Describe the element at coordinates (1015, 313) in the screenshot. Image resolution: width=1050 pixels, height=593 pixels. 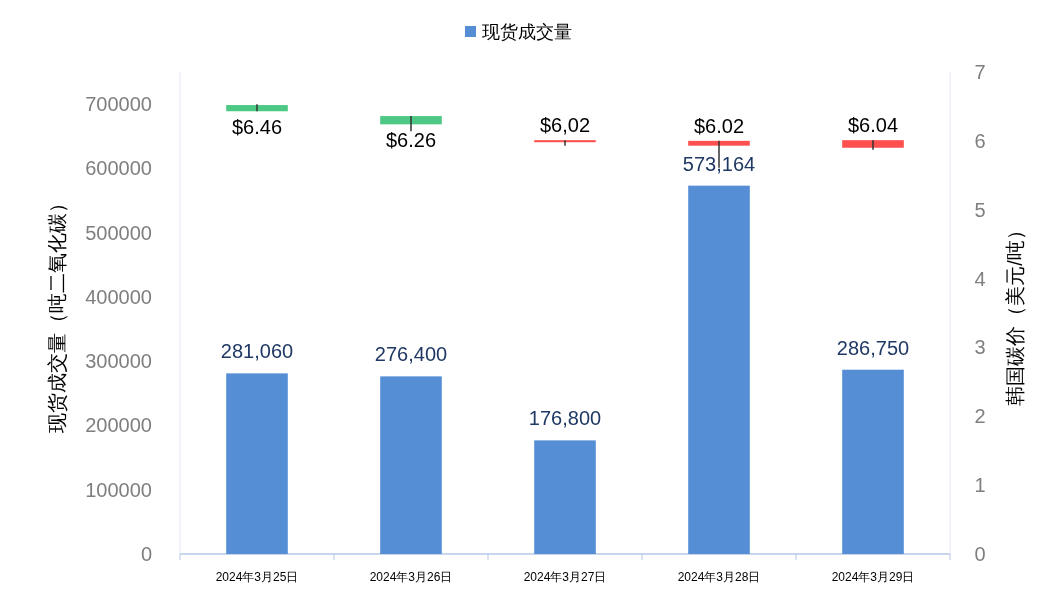
I see `y2-axis-title: 韩国碳价（美元/吨）` at that location.